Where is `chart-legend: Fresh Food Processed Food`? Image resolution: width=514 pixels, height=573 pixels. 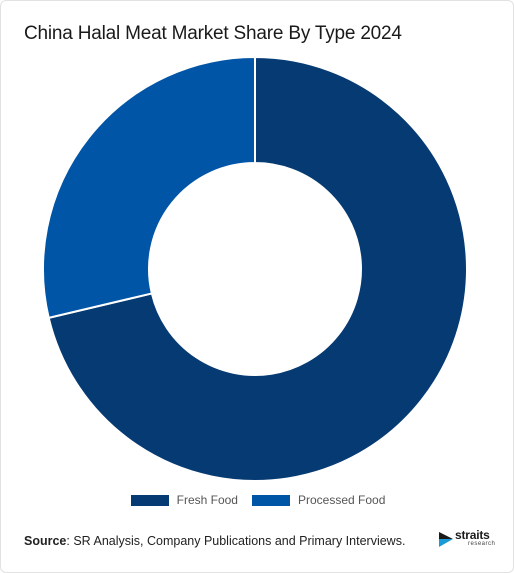
chart-legend: Fresh Food Processed Food is located at coordinates (257, 500).